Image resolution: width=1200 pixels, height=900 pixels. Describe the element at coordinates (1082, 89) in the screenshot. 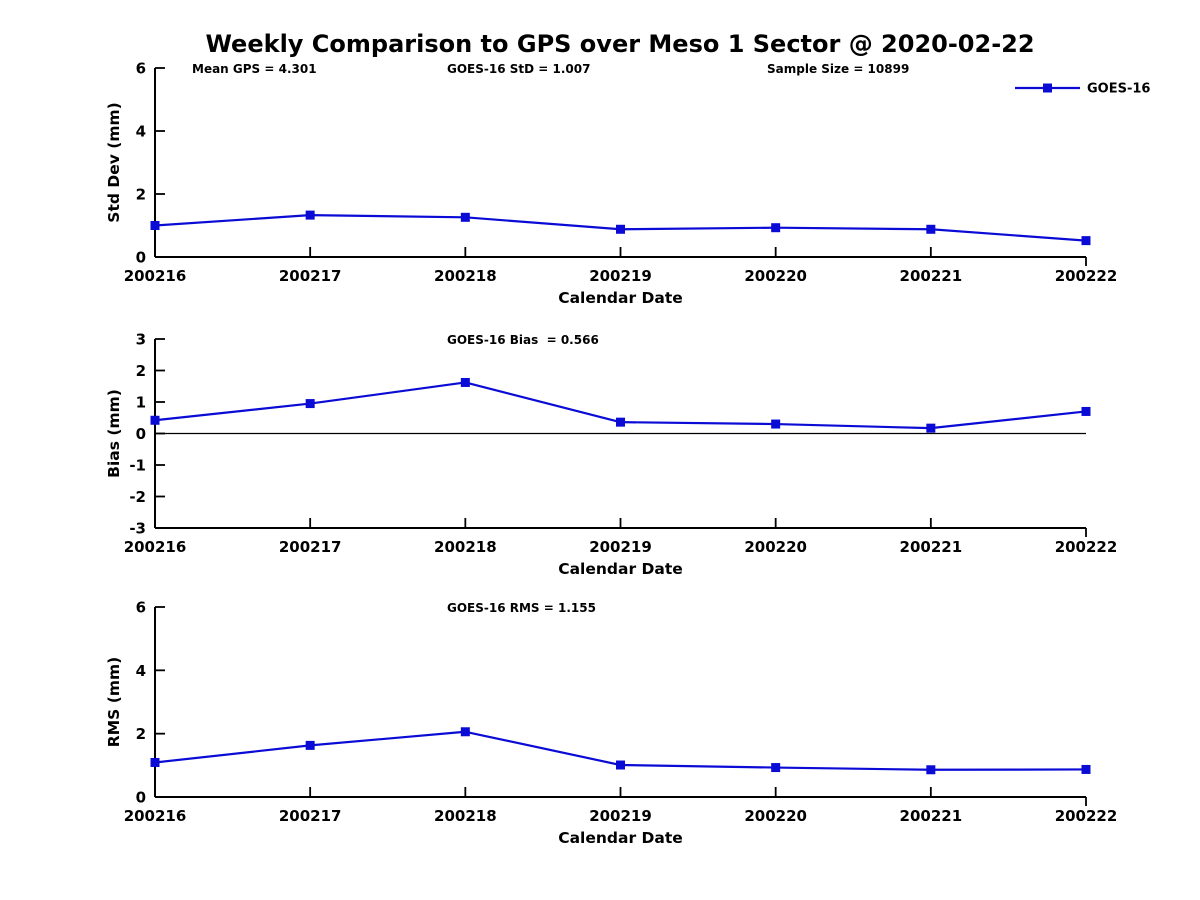

I see `legend: GOES-16` at that location.